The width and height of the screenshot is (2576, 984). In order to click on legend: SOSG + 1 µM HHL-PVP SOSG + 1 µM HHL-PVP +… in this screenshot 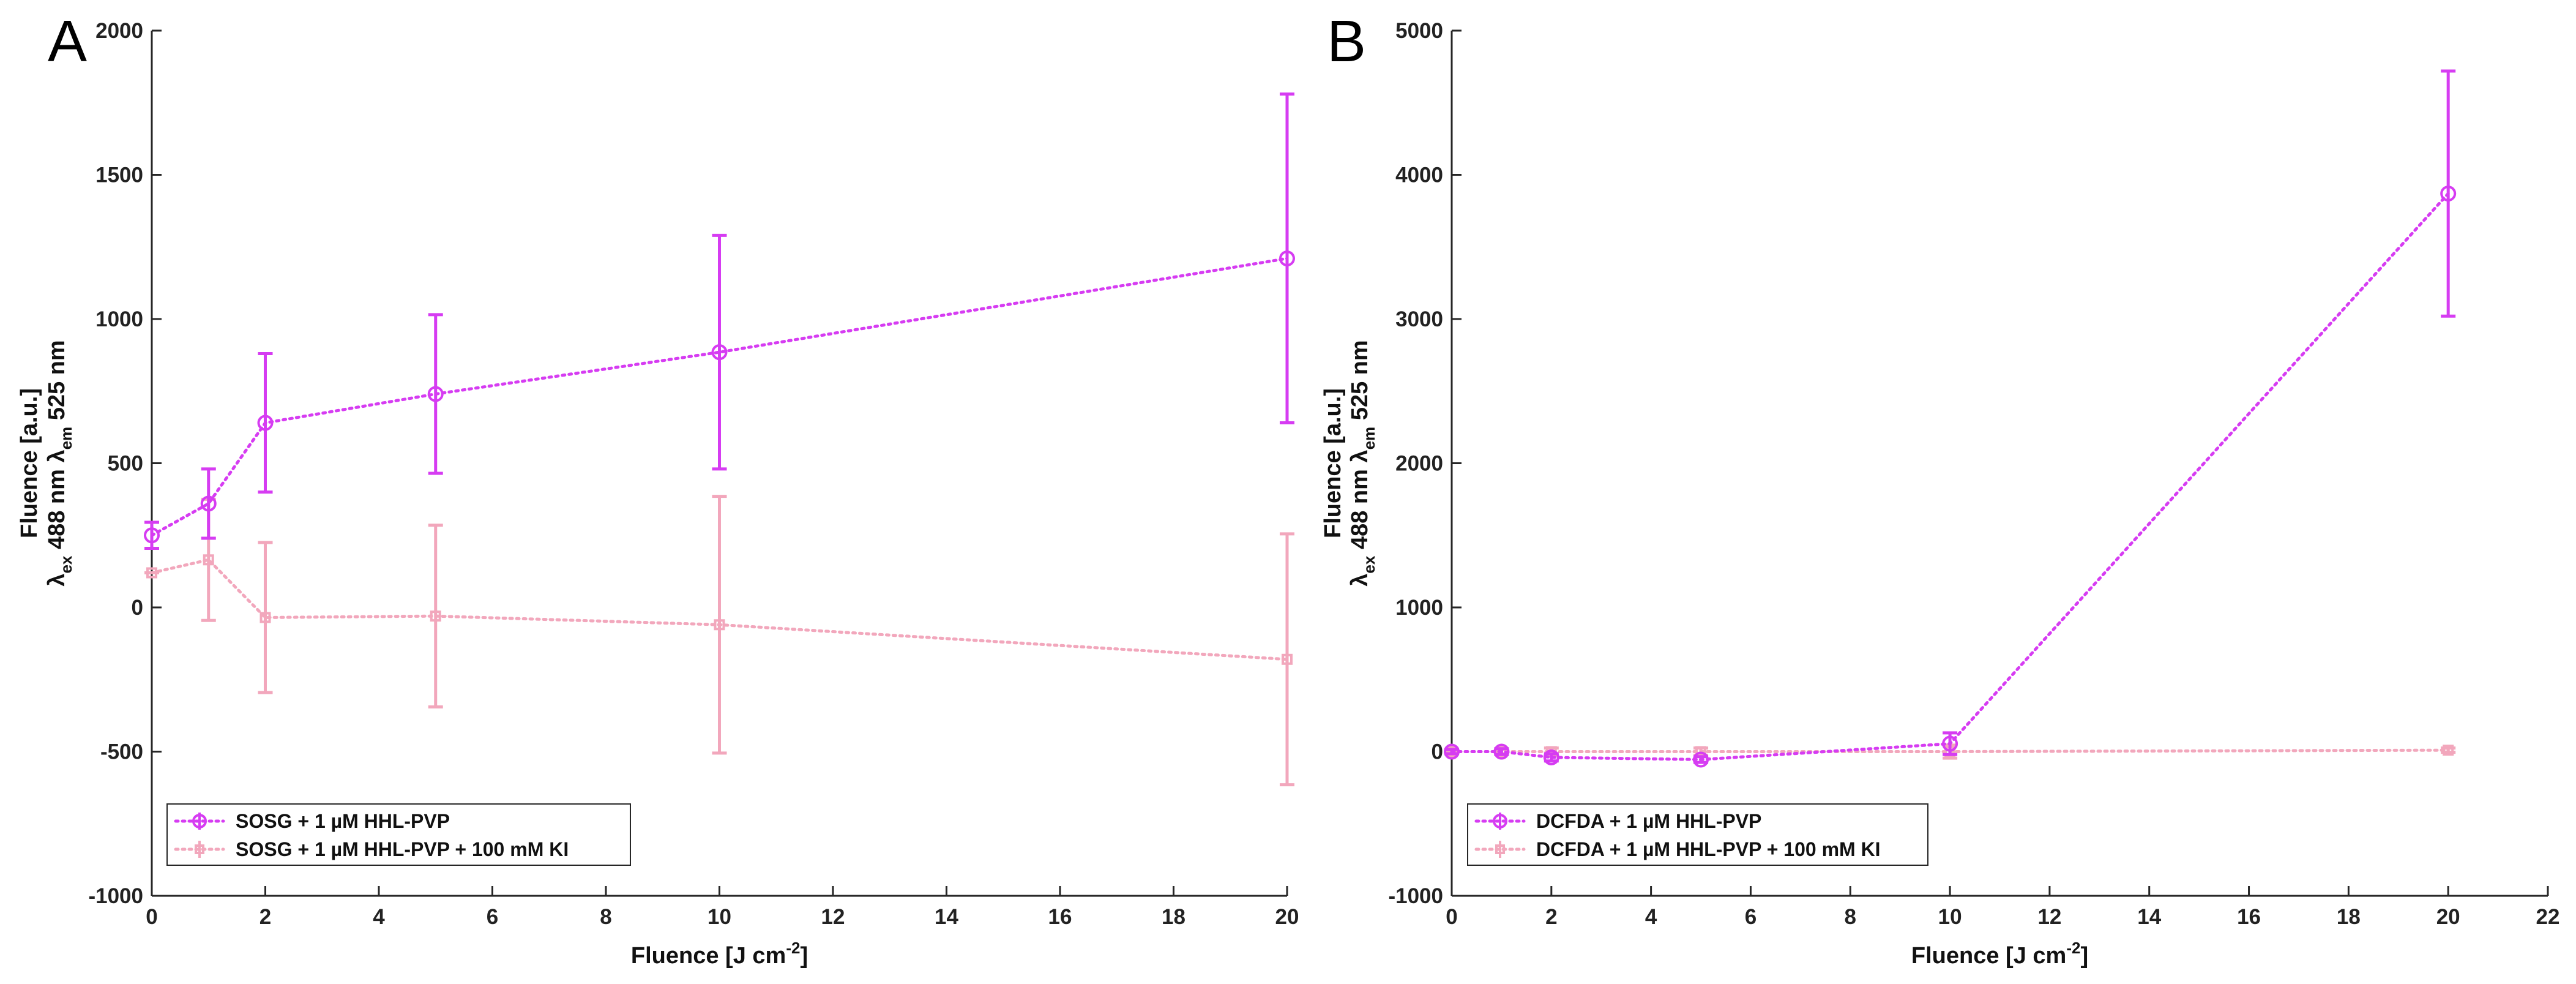, I will do `click(398, 834)`.